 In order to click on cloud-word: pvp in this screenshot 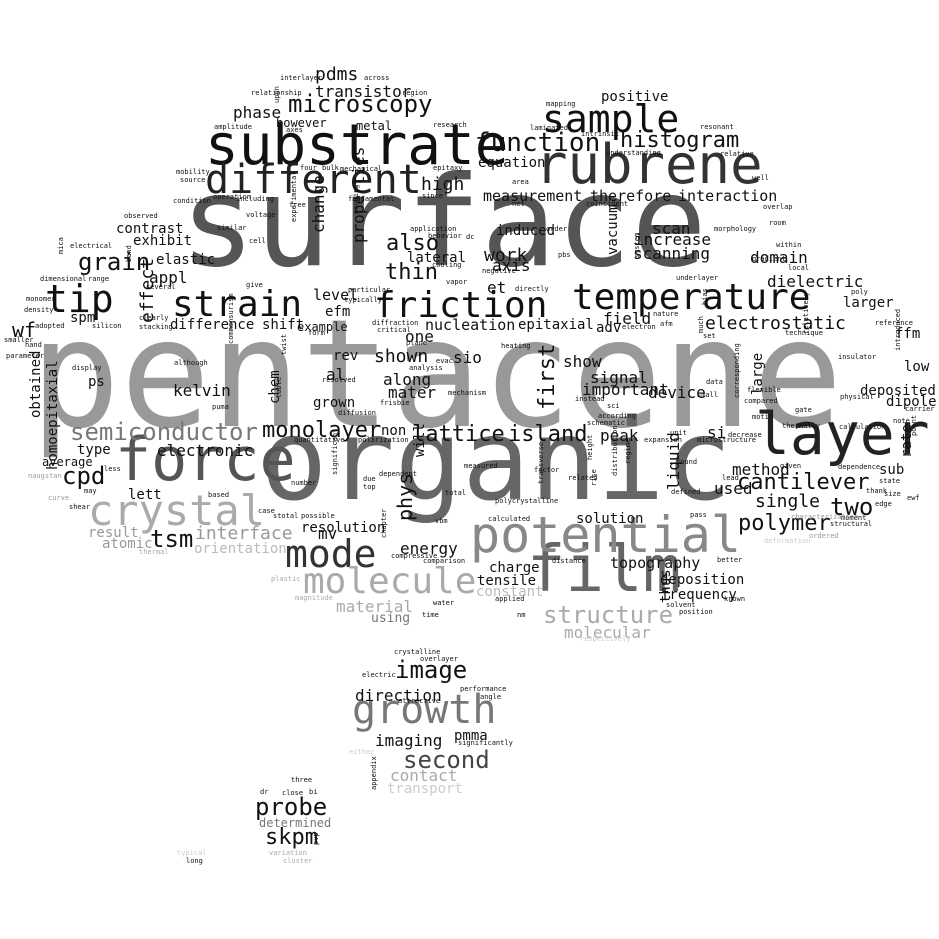, I will do `click(316, 838)`.